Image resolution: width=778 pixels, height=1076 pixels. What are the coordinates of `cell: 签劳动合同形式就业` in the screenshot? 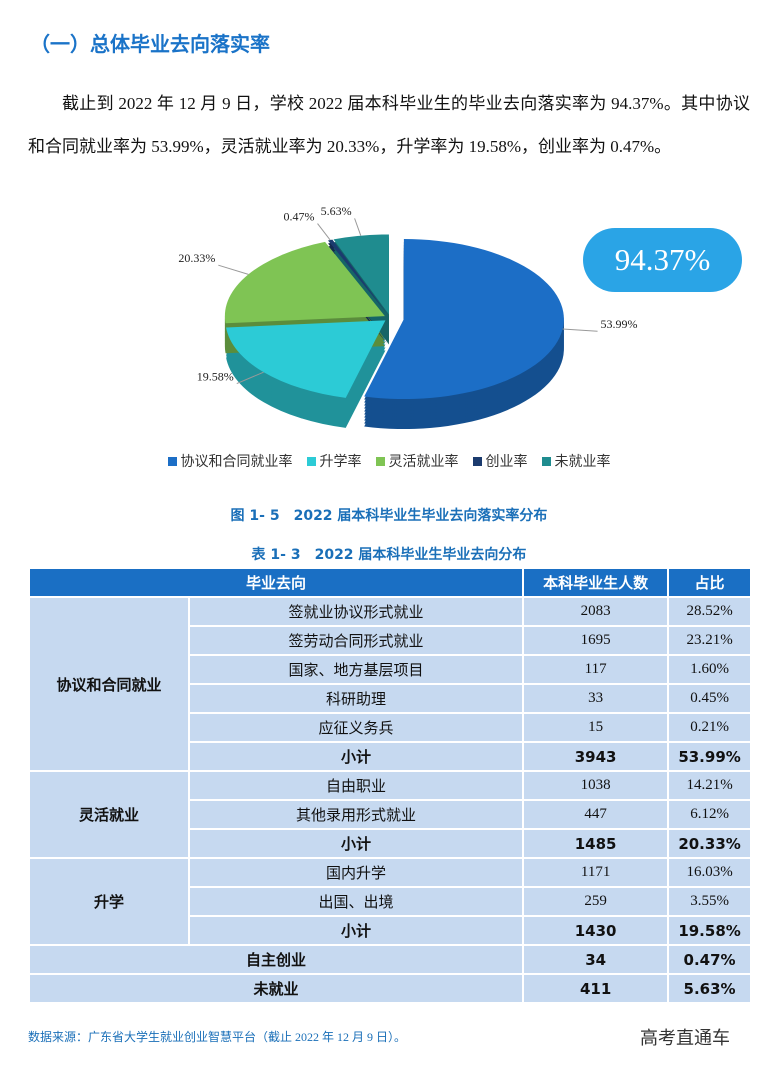 It's located at (356, 640).